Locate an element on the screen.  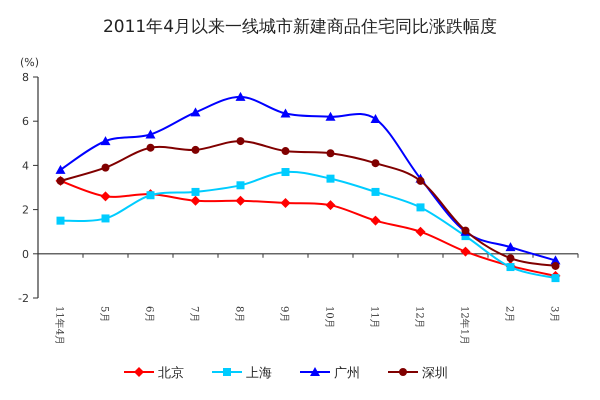
x-tick-label: 8月 is located at coordinates (239, 314).